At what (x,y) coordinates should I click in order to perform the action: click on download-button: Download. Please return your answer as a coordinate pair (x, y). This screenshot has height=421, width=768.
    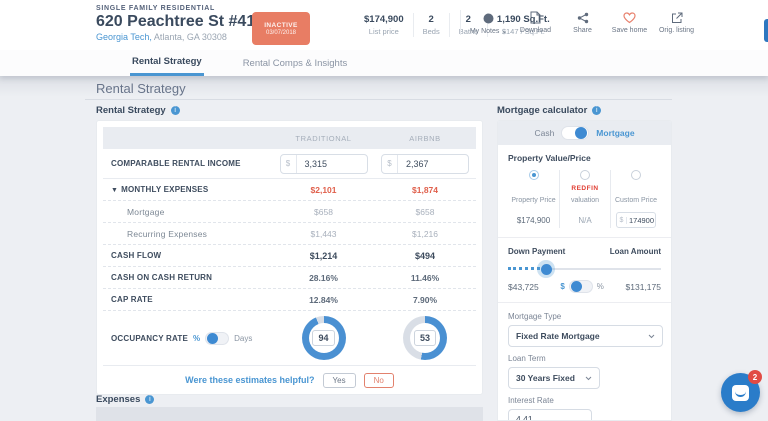
    Looking at the image, I should click on (535, 22).